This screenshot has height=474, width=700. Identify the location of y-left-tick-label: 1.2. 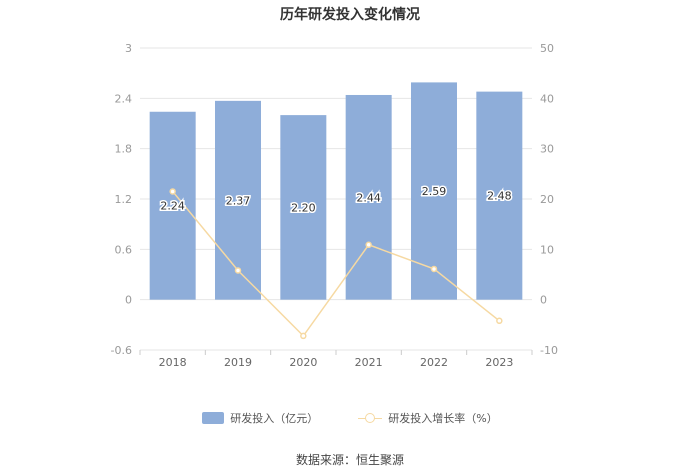
(124, 199).